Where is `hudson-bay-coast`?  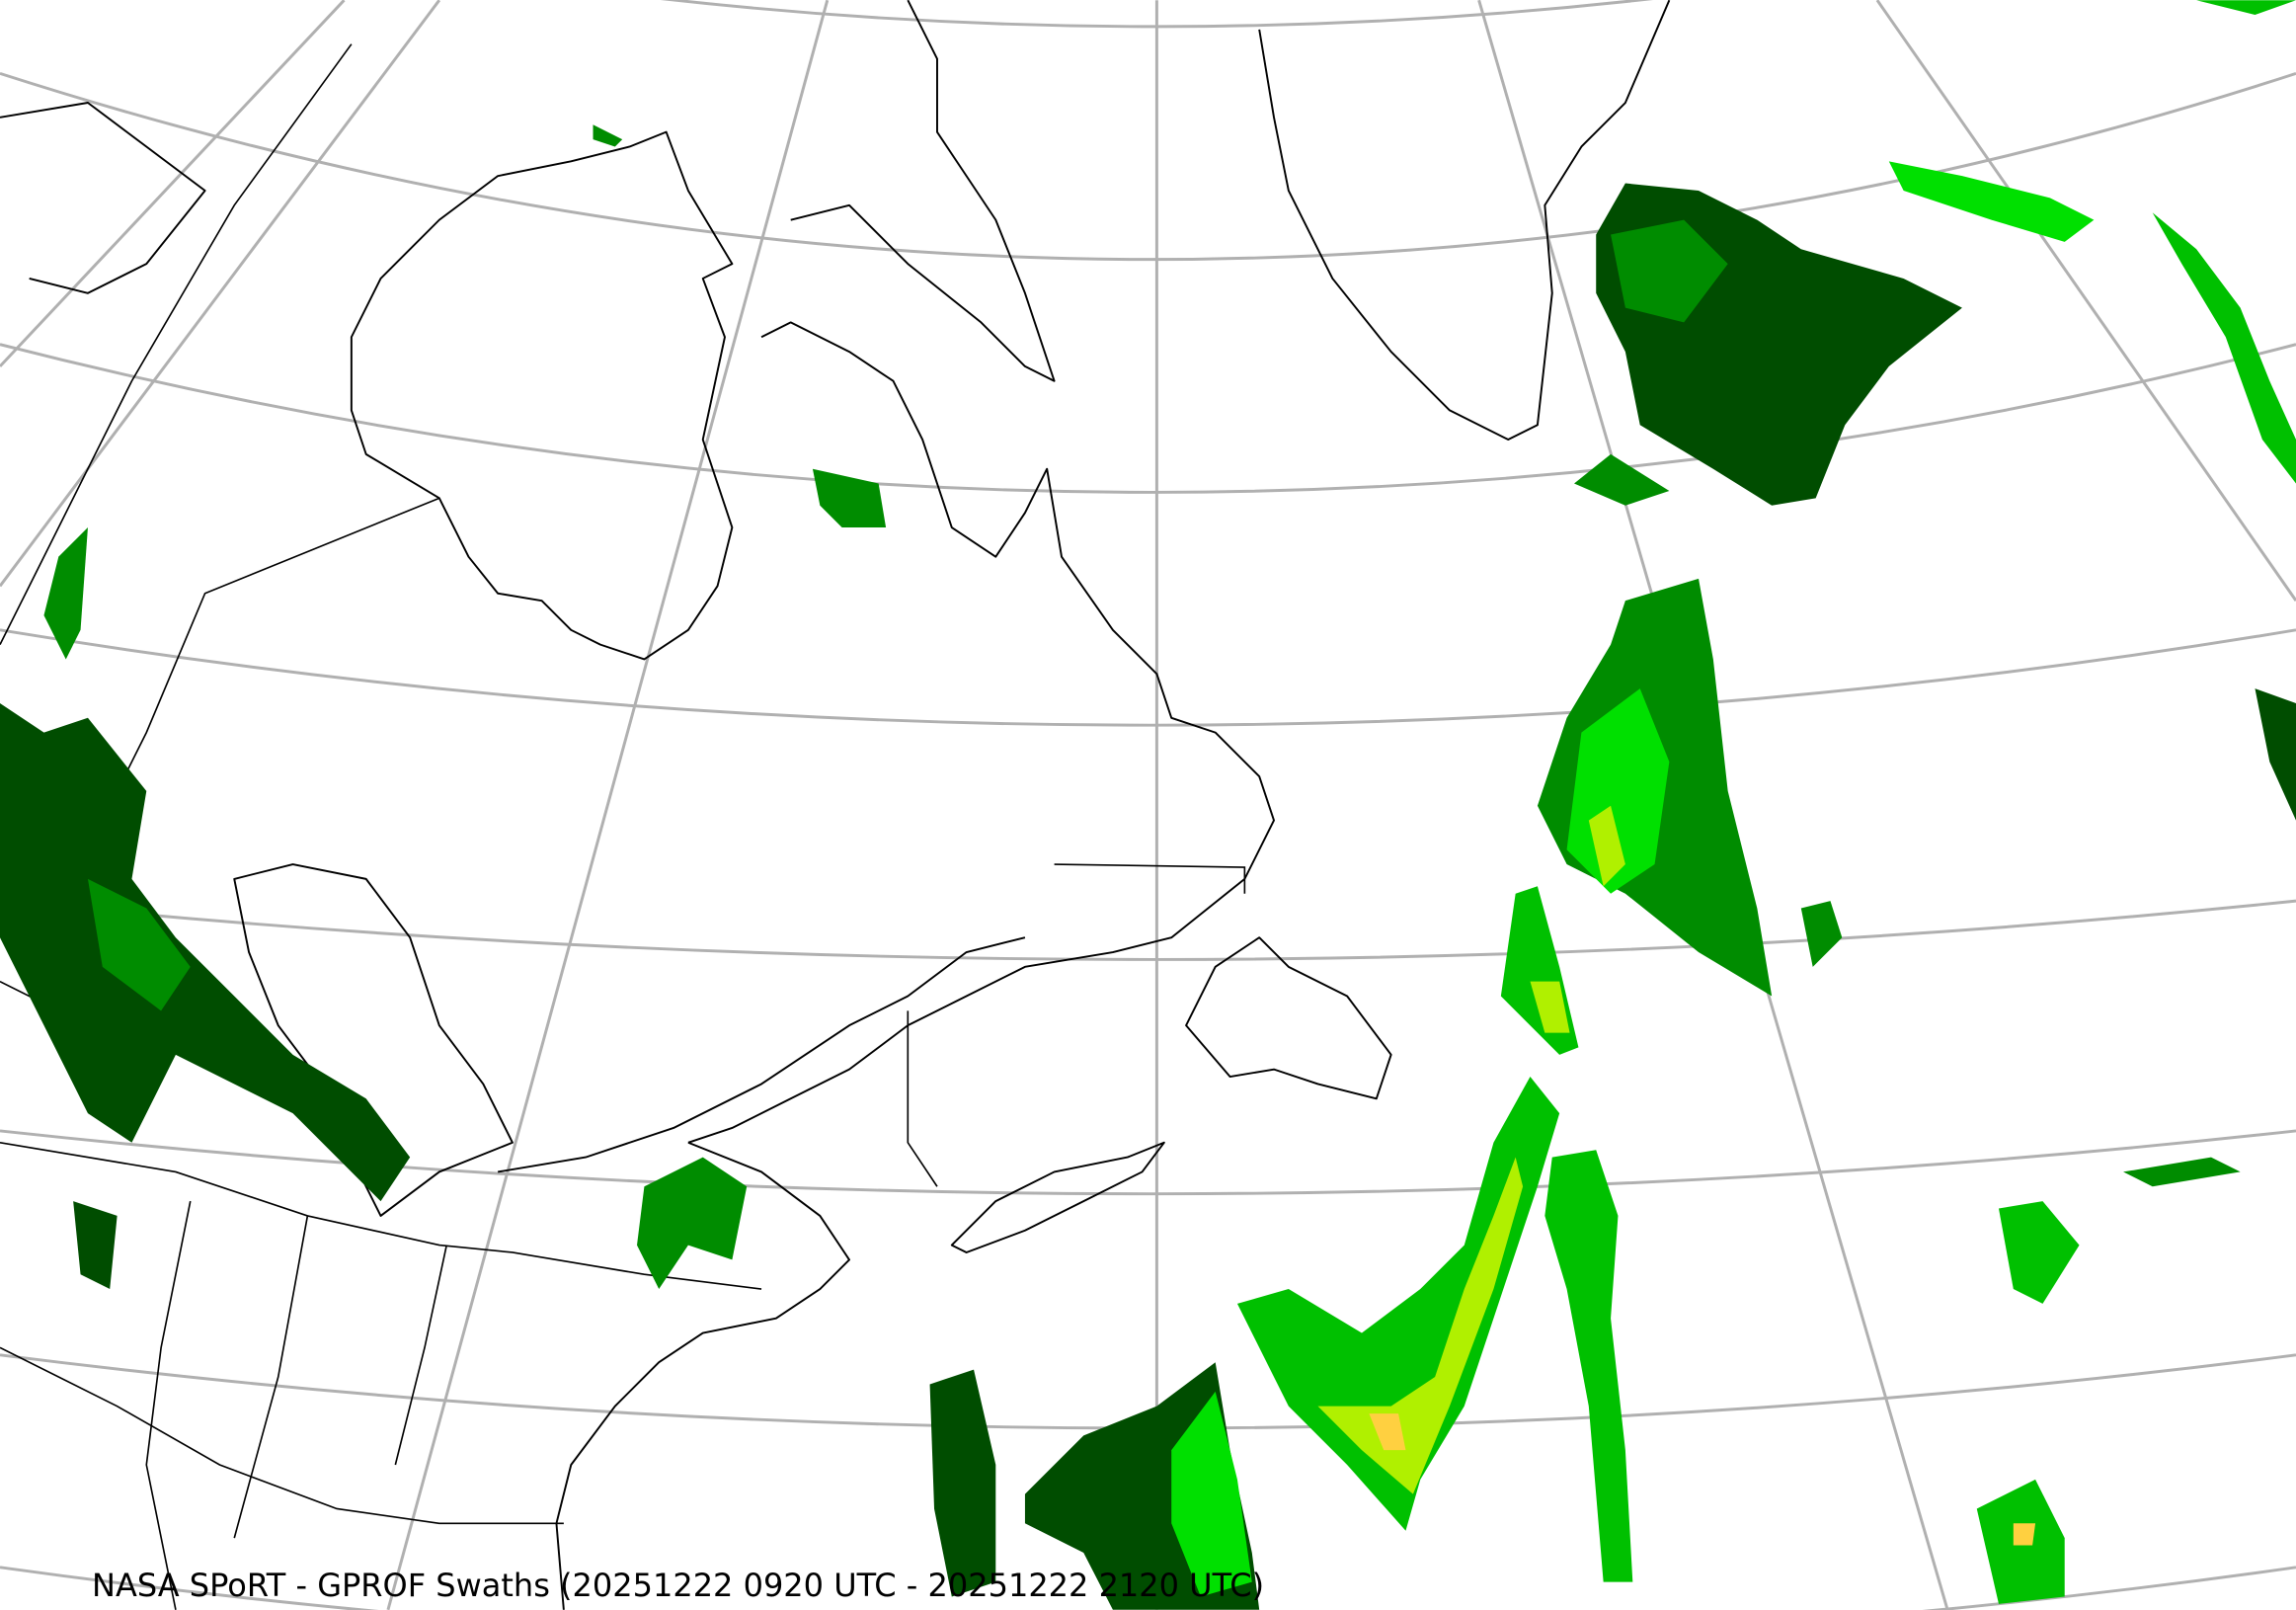
hudson-bay-coast is located at coordinates (542, 395).